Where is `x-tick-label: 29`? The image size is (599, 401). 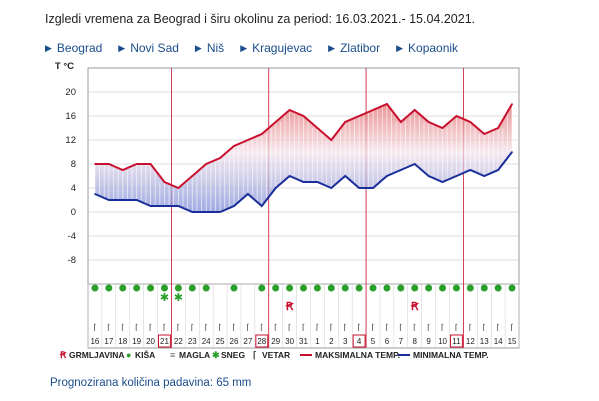 x-tick-label: 29 is located at coordinates (275, 341).